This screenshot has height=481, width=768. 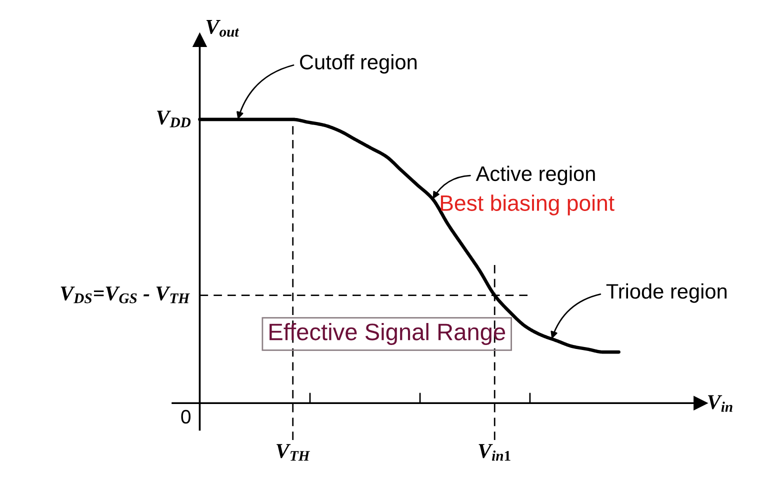 What do you see at coordinates (223, 28) in the screenshot?
I see `y-axis-title: V$_{out}$` at bounding box center [223, 28].